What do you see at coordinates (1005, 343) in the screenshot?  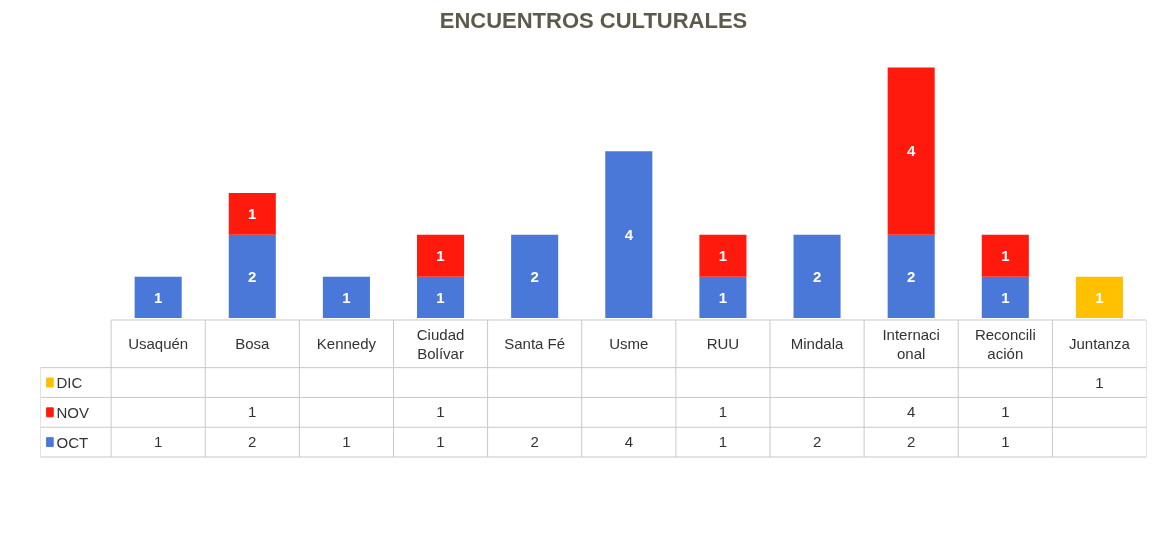 I see `x-tick-label: Reconciliación` at bounding box center [1005, 343].